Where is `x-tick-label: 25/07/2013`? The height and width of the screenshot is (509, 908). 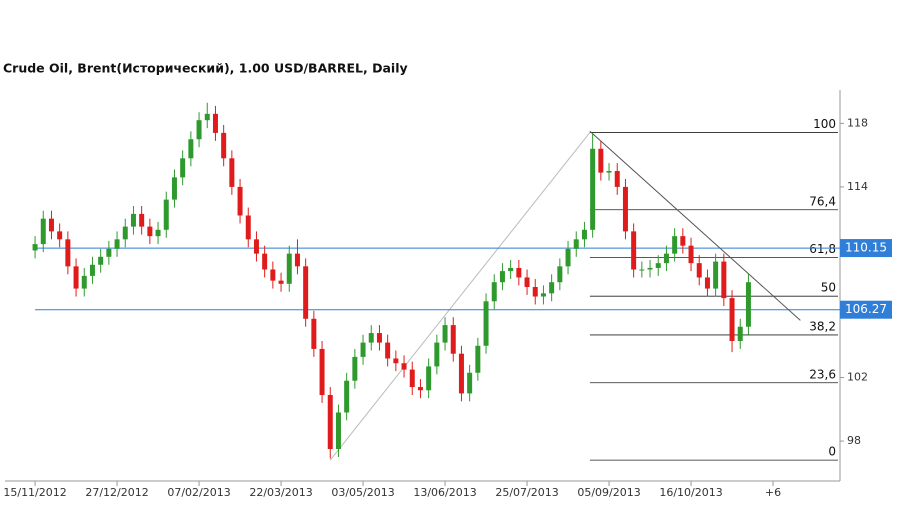
x-tick-label: 25/07/2013 is located at coordinates (526, 492).